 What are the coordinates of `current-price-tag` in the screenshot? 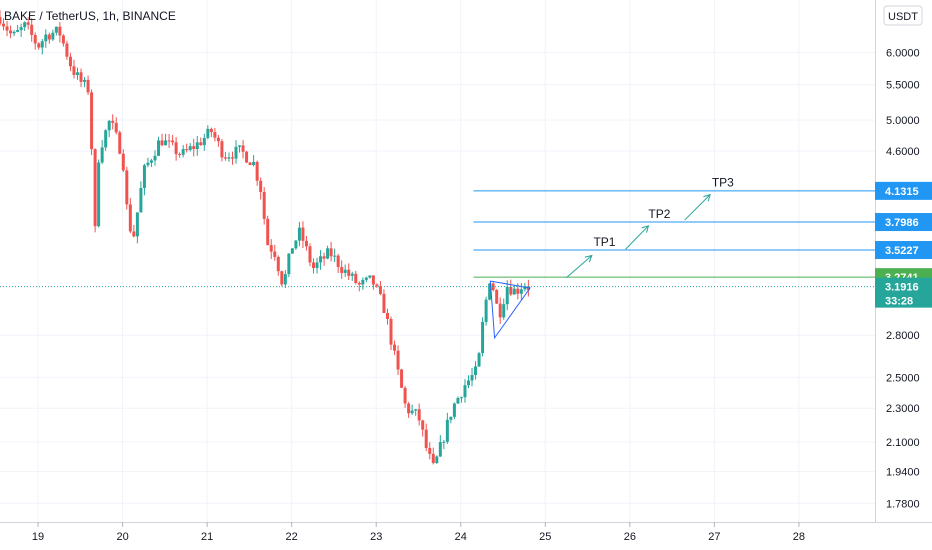 It's located at (903, 292).